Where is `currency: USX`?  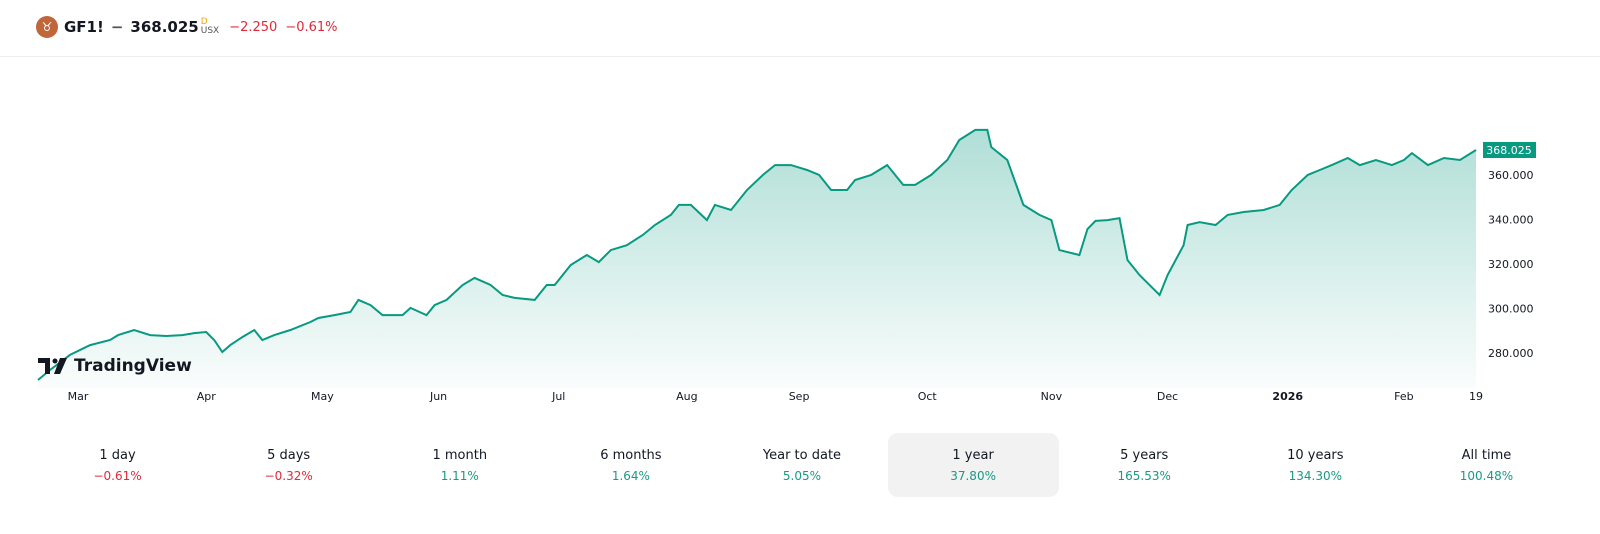 currency: USX is located at coordinates (210, 31).